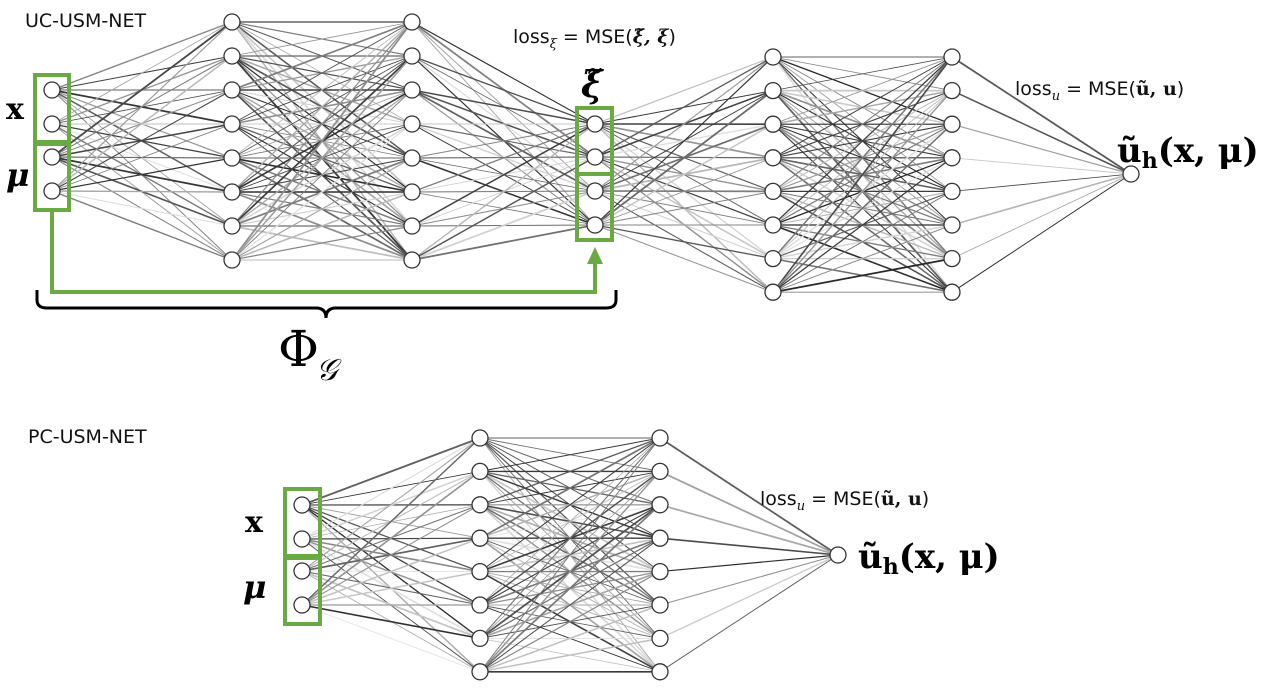 The width and height of the screenshot is (1280, 694). I want to click on uc-output-h: h, so click(1150, 161).